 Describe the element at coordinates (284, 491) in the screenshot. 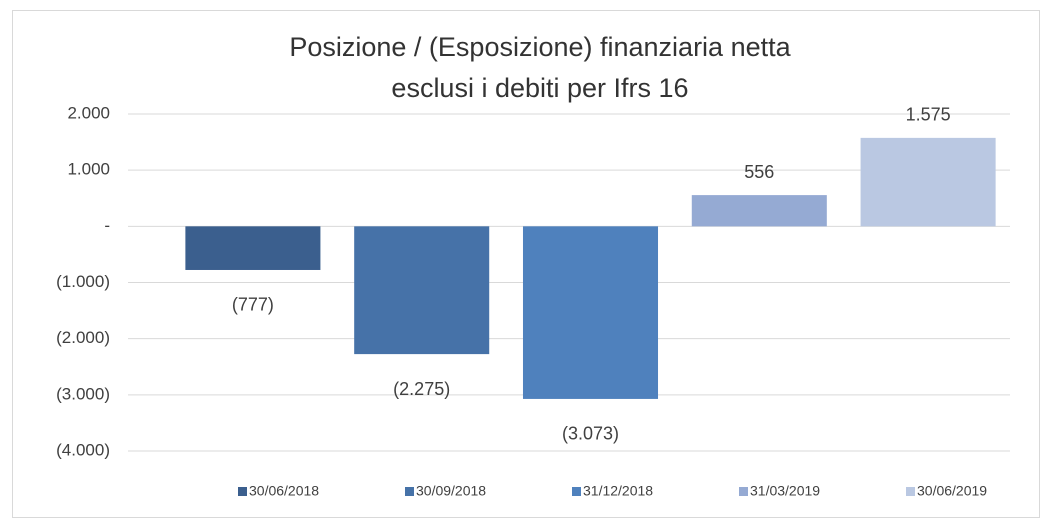

I see `legend-label: 30/06/2018` at that location.